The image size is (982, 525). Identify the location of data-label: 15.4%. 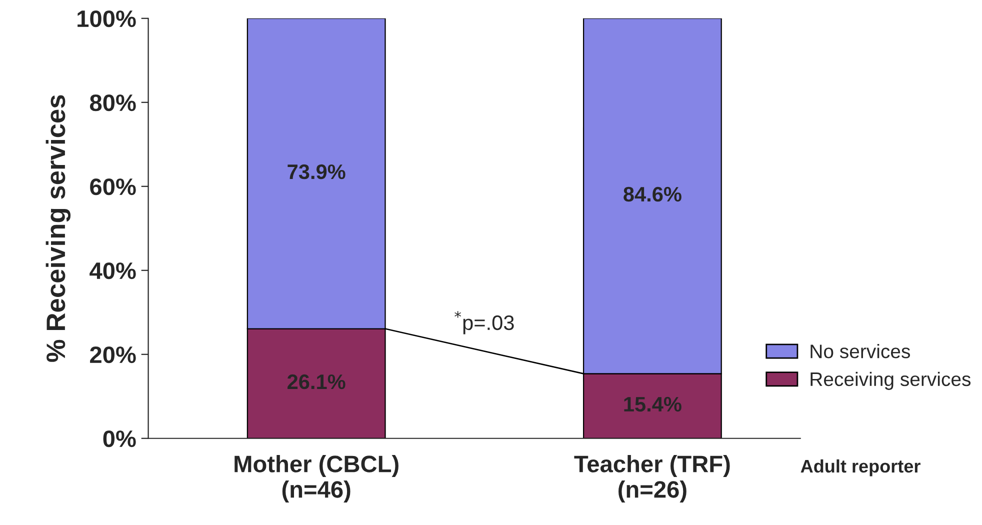
(653, 404).